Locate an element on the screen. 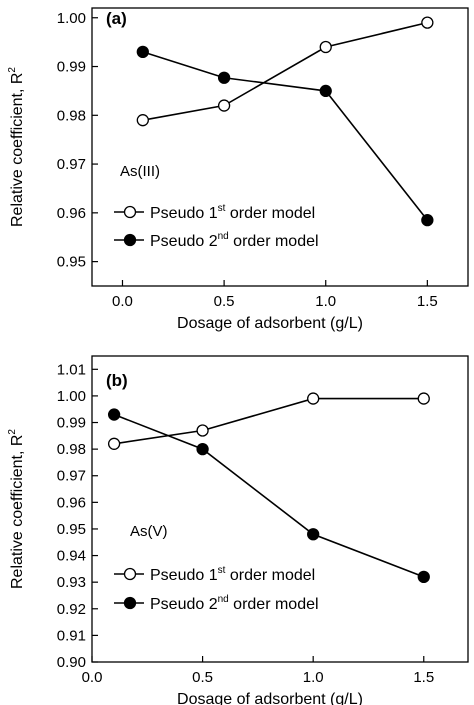 The width and height of the screenshot is (474, 705). y-tick-label: 0.93 is located at coordinates (71, 582).